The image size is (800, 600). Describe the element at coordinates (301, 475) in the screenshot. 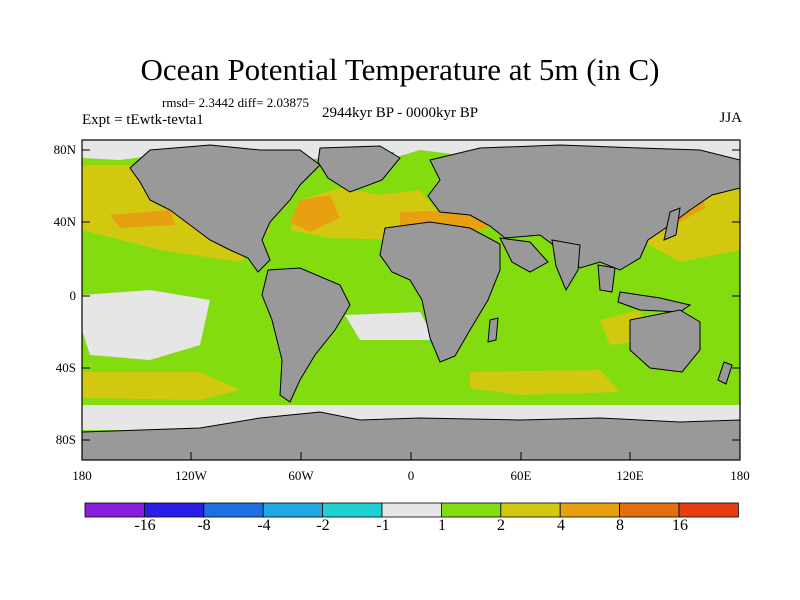

I see `lon-label-60w: 60W` at that location.